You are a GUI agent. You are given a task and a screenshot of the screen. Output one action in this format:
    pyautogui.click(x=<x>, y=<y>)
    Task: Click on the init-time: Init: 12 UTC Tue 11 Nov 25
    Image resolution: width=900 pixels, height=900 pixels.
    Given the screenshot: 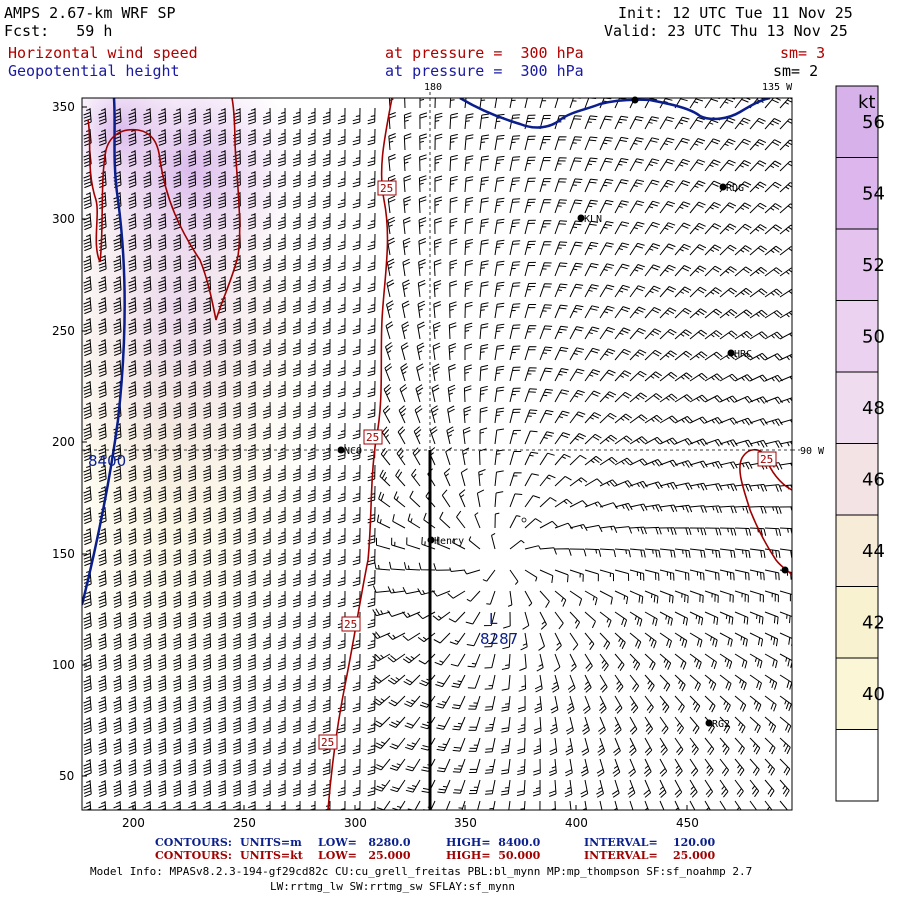 What is the action you would take?
    pyautogui.click(x=735, y=13)
    